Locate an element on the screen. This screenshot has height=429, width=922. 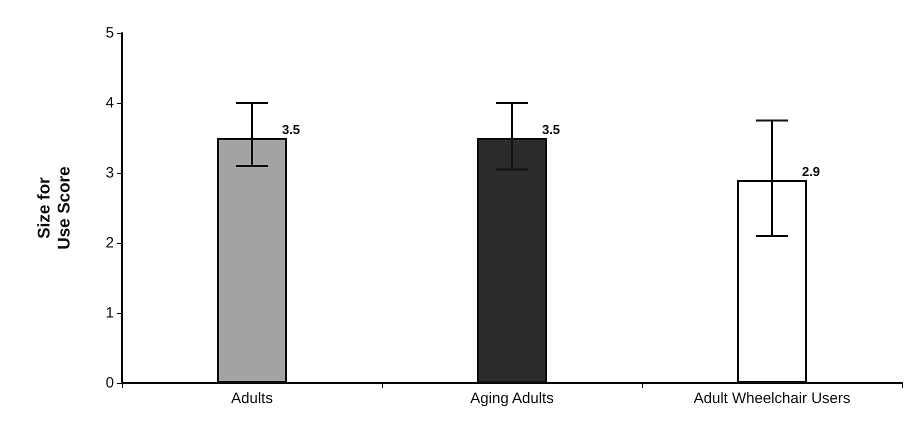
data-label: 2.9 is located at coordinates (811, 171).